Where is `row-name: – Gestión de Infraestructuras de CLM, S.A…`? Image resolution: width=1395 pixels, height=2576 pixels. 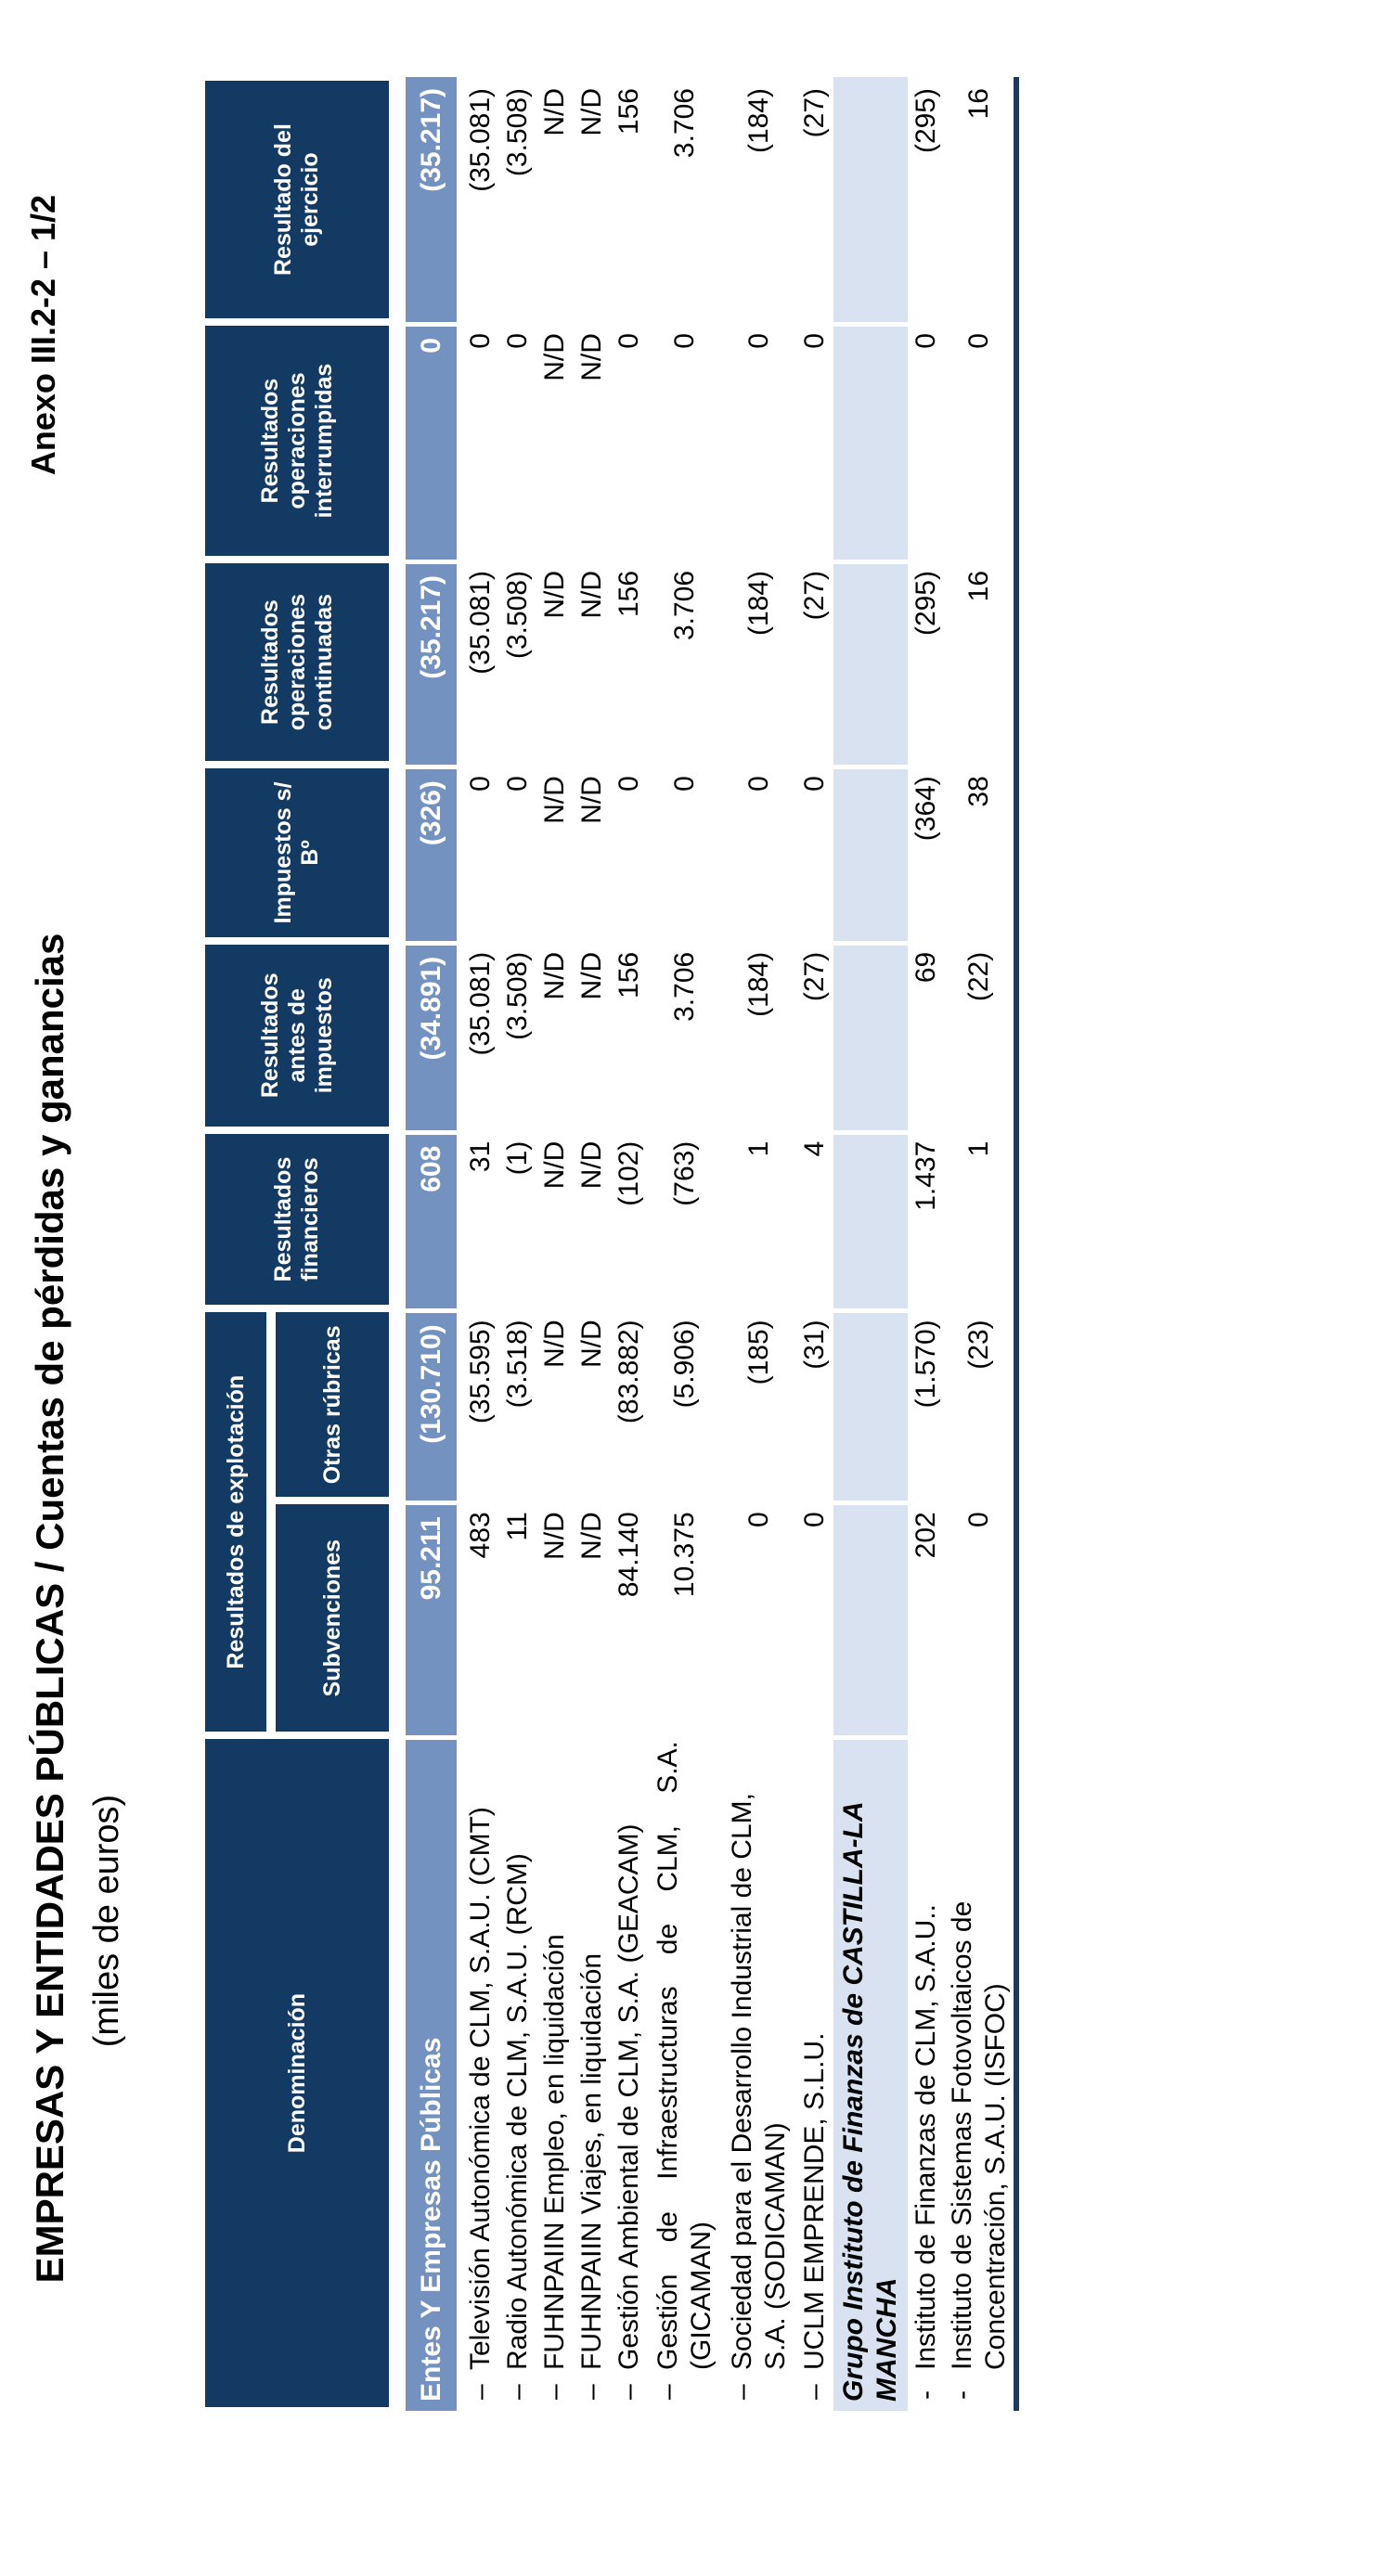 row-name: – Gestión de Infraestructuras de CLM, S.A… is located at coordinates (685, 2073).